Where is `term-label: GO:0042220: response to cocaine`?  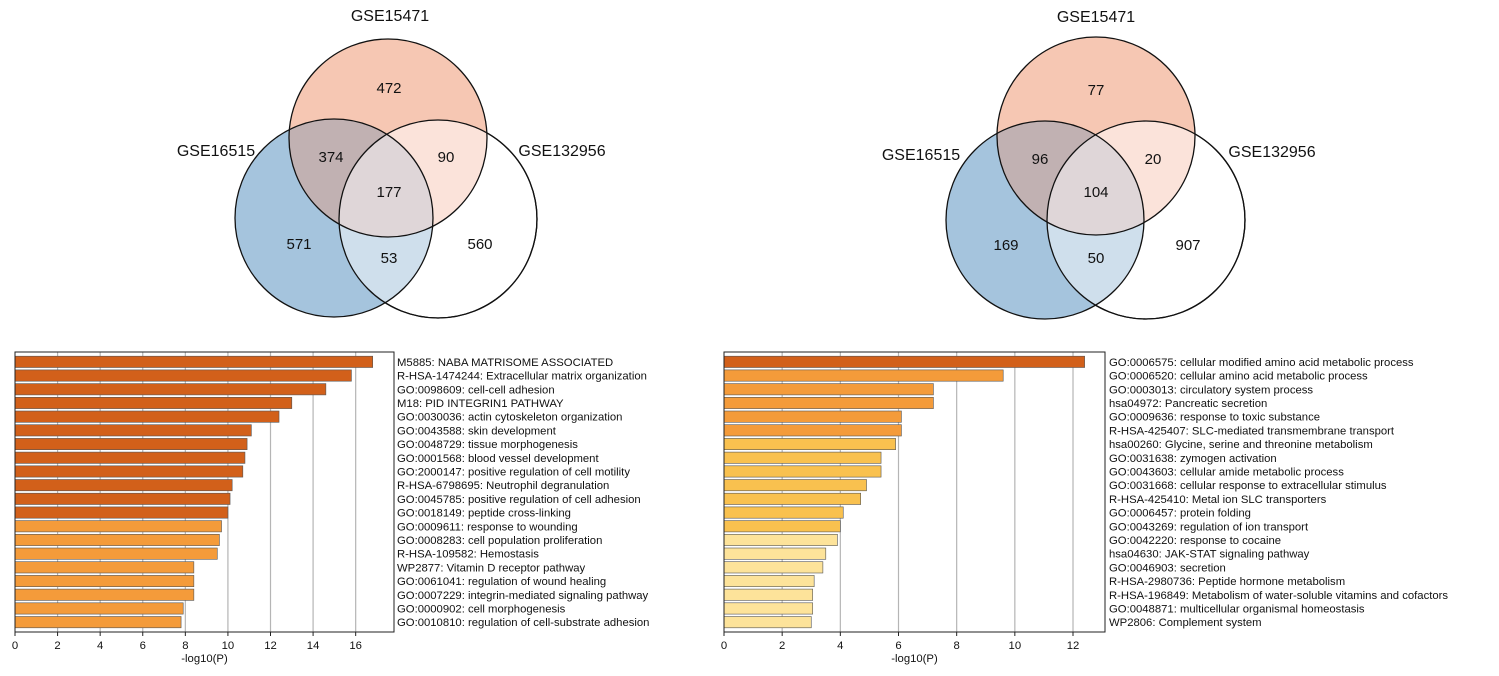
term-label: GO:0042220: response to cocaine is located at coordinates (1195, 541).